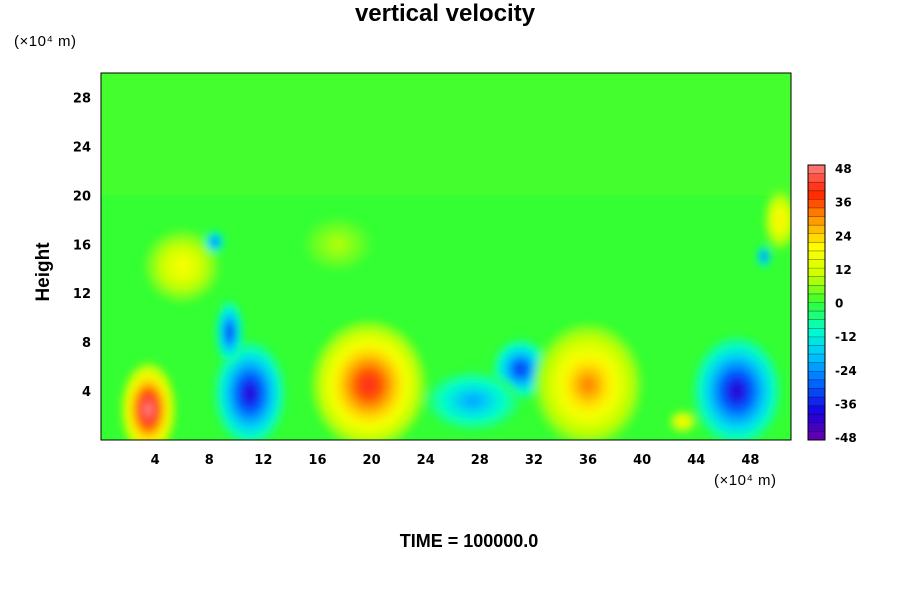 This screenshot has width=900, height=600. I want to click on x-tick-label: 12, so click(263, 460).